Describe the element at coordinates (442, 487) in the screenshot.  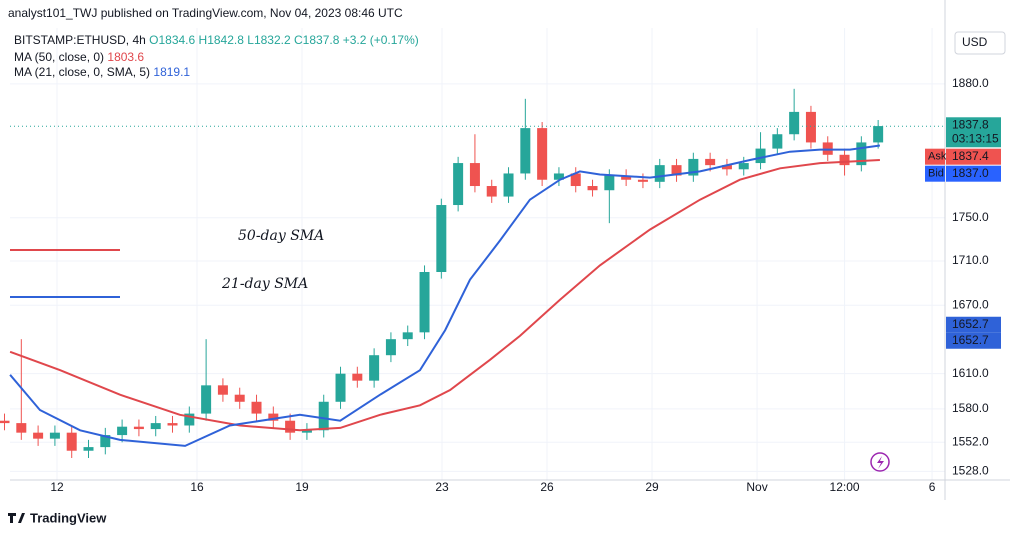
I see `x-tick-label: 23` at that location.